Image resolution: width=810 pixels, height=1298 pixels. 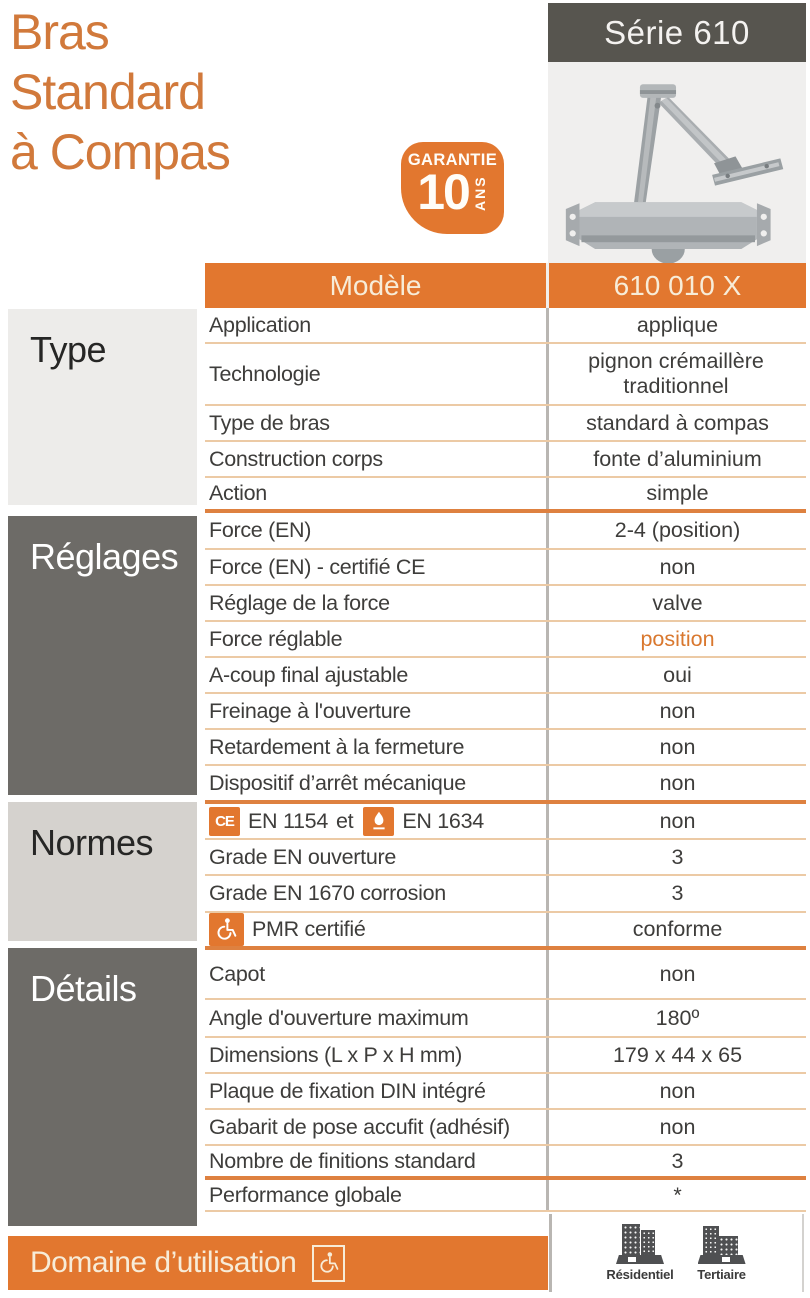 I want to click on row-capot: Capot non, so click(x=505, y=975).